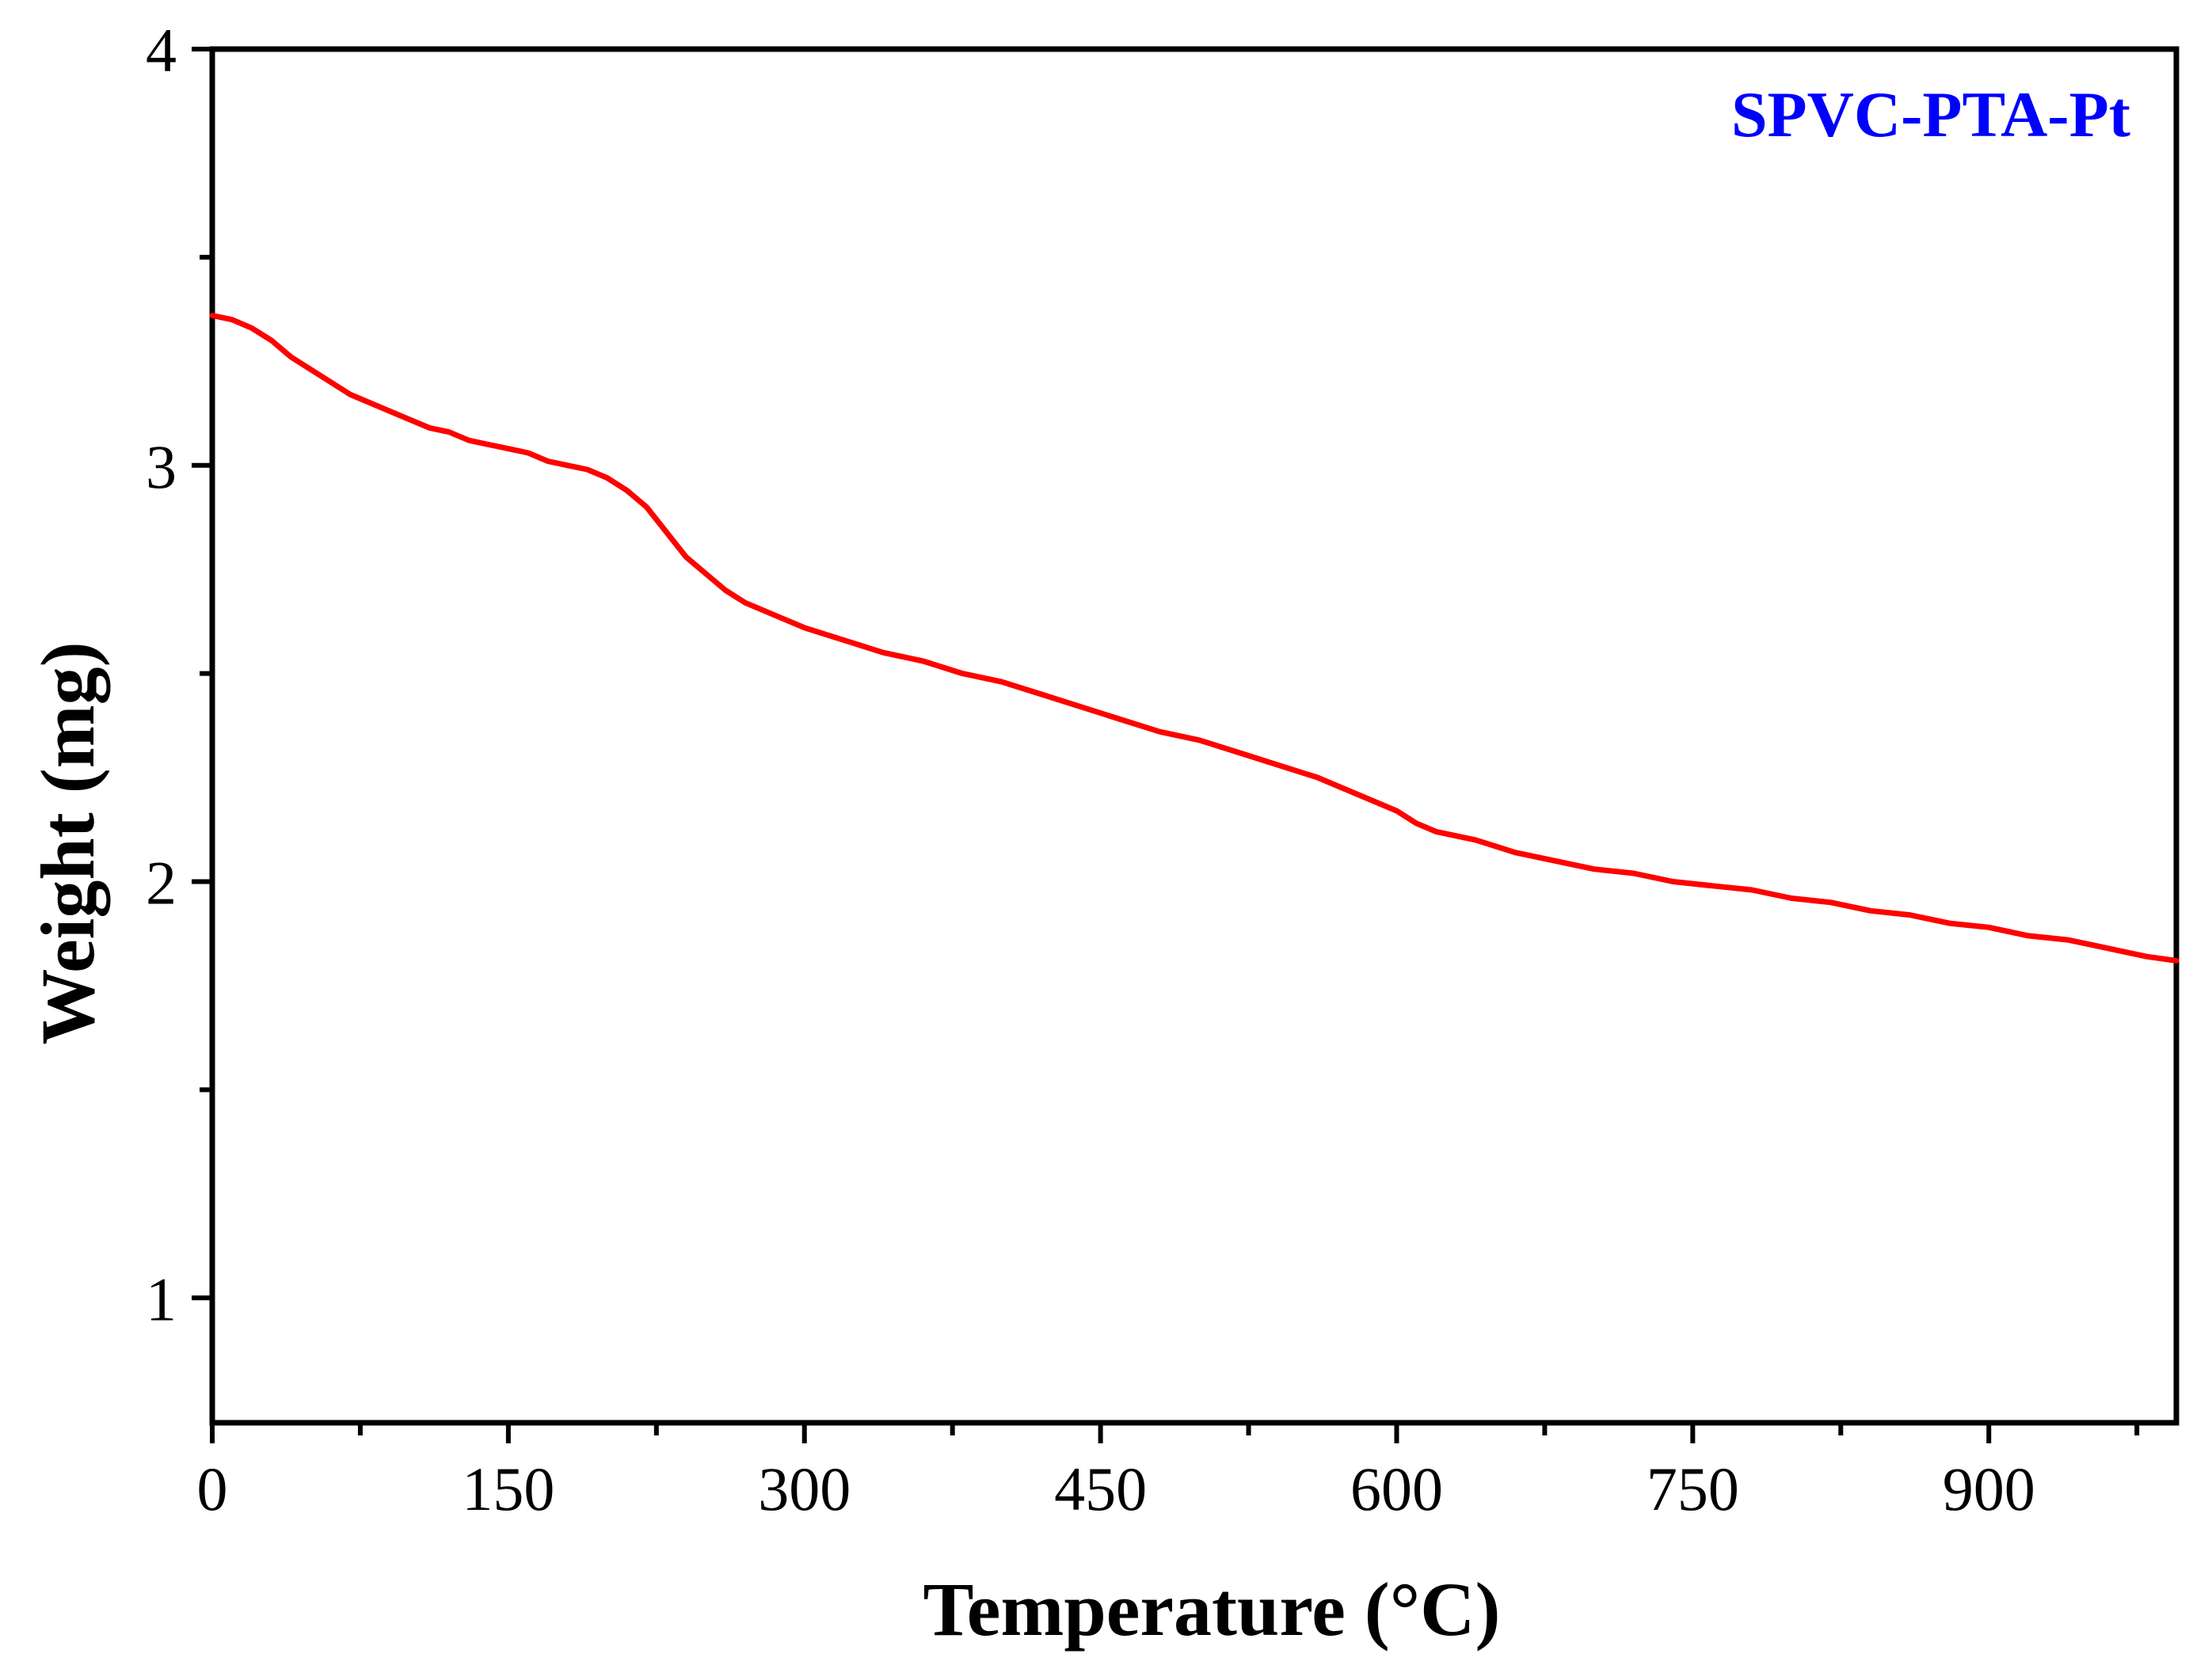 Image resolution: width=2212 pixels, height=1669 pixels. I want to click on x-tick-label: 450, so click(1100, 1488).